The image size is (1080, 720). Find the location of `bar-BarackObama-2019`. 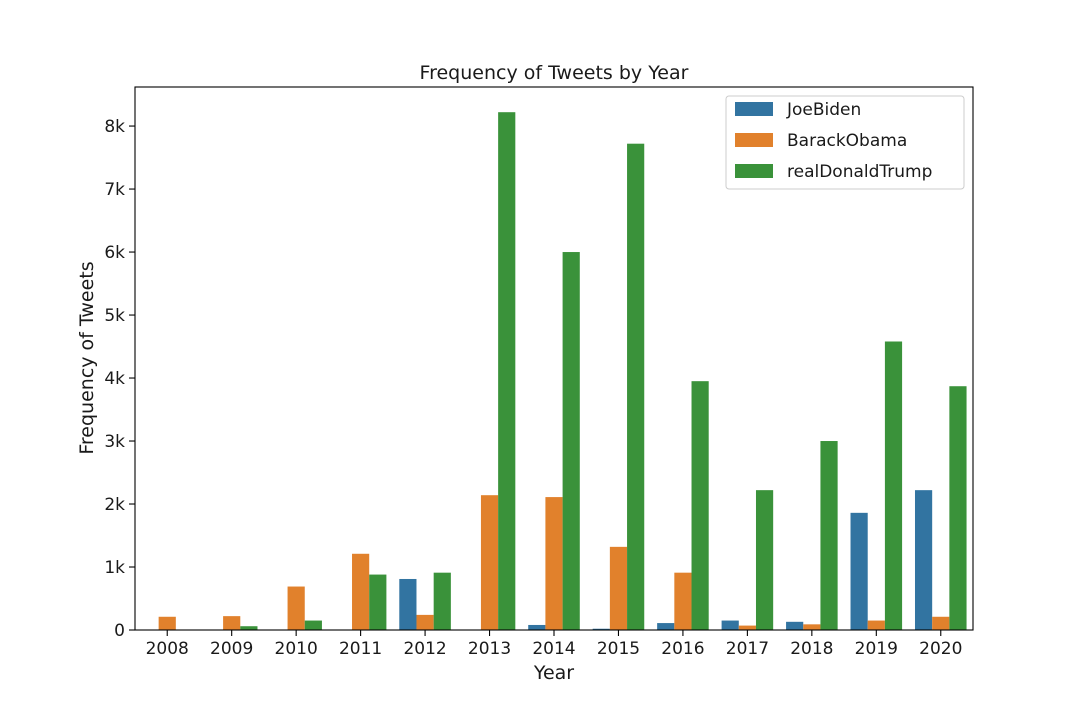

bar-BarackObama-2019 is located at coordinates (876, 625).